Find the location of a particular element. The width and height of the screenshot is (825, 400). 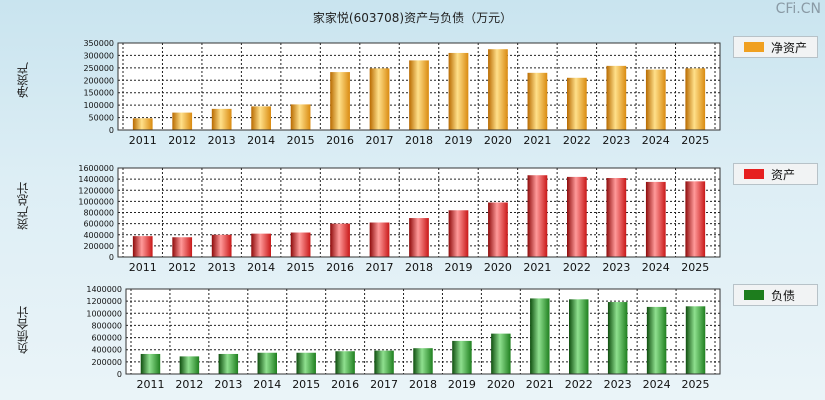

bar-2019 is located at coordinates (462, 357).